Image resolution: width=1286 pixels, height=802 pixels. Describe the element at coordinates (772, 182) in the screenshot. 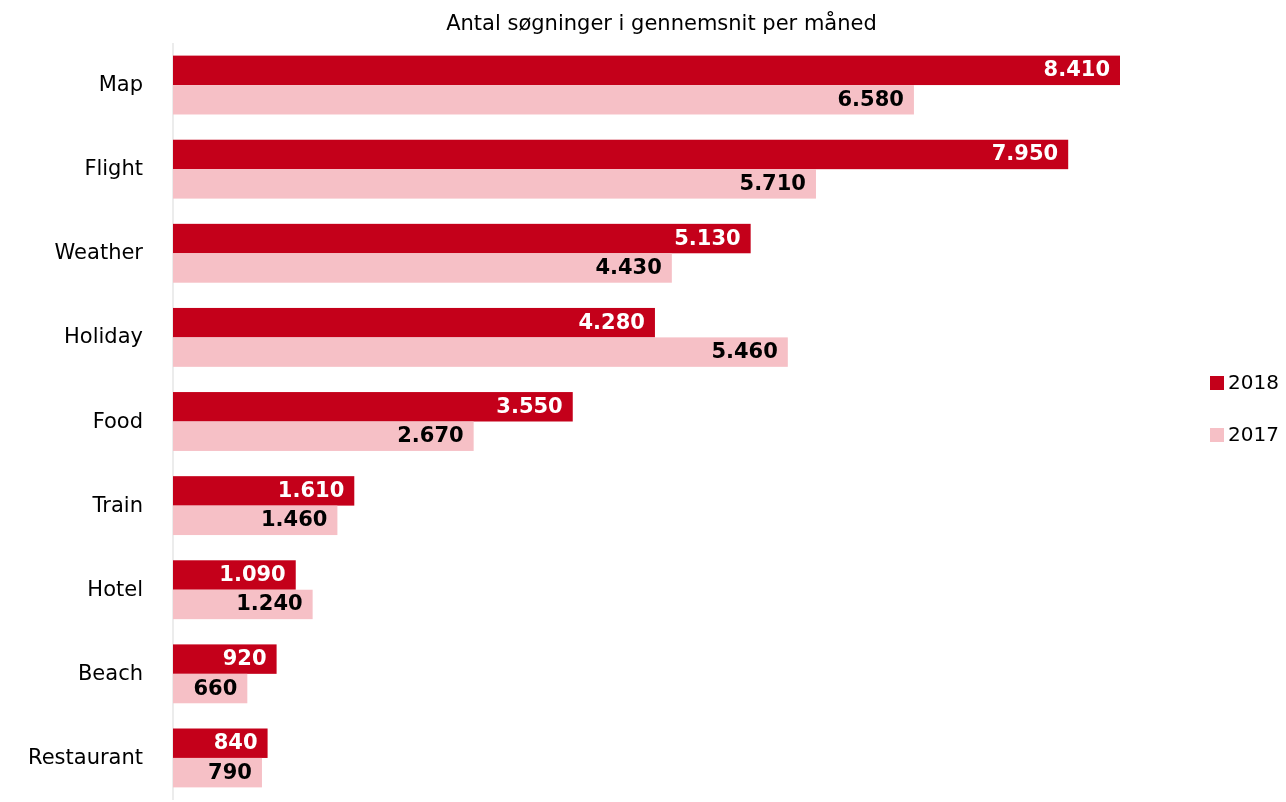

I see `data-label: 5.710` at that location.